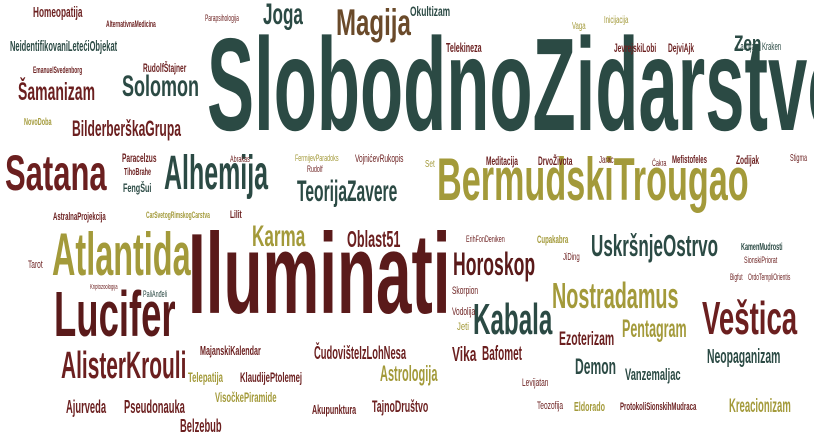  I want to click on word-set: Set, so click(430, 164).